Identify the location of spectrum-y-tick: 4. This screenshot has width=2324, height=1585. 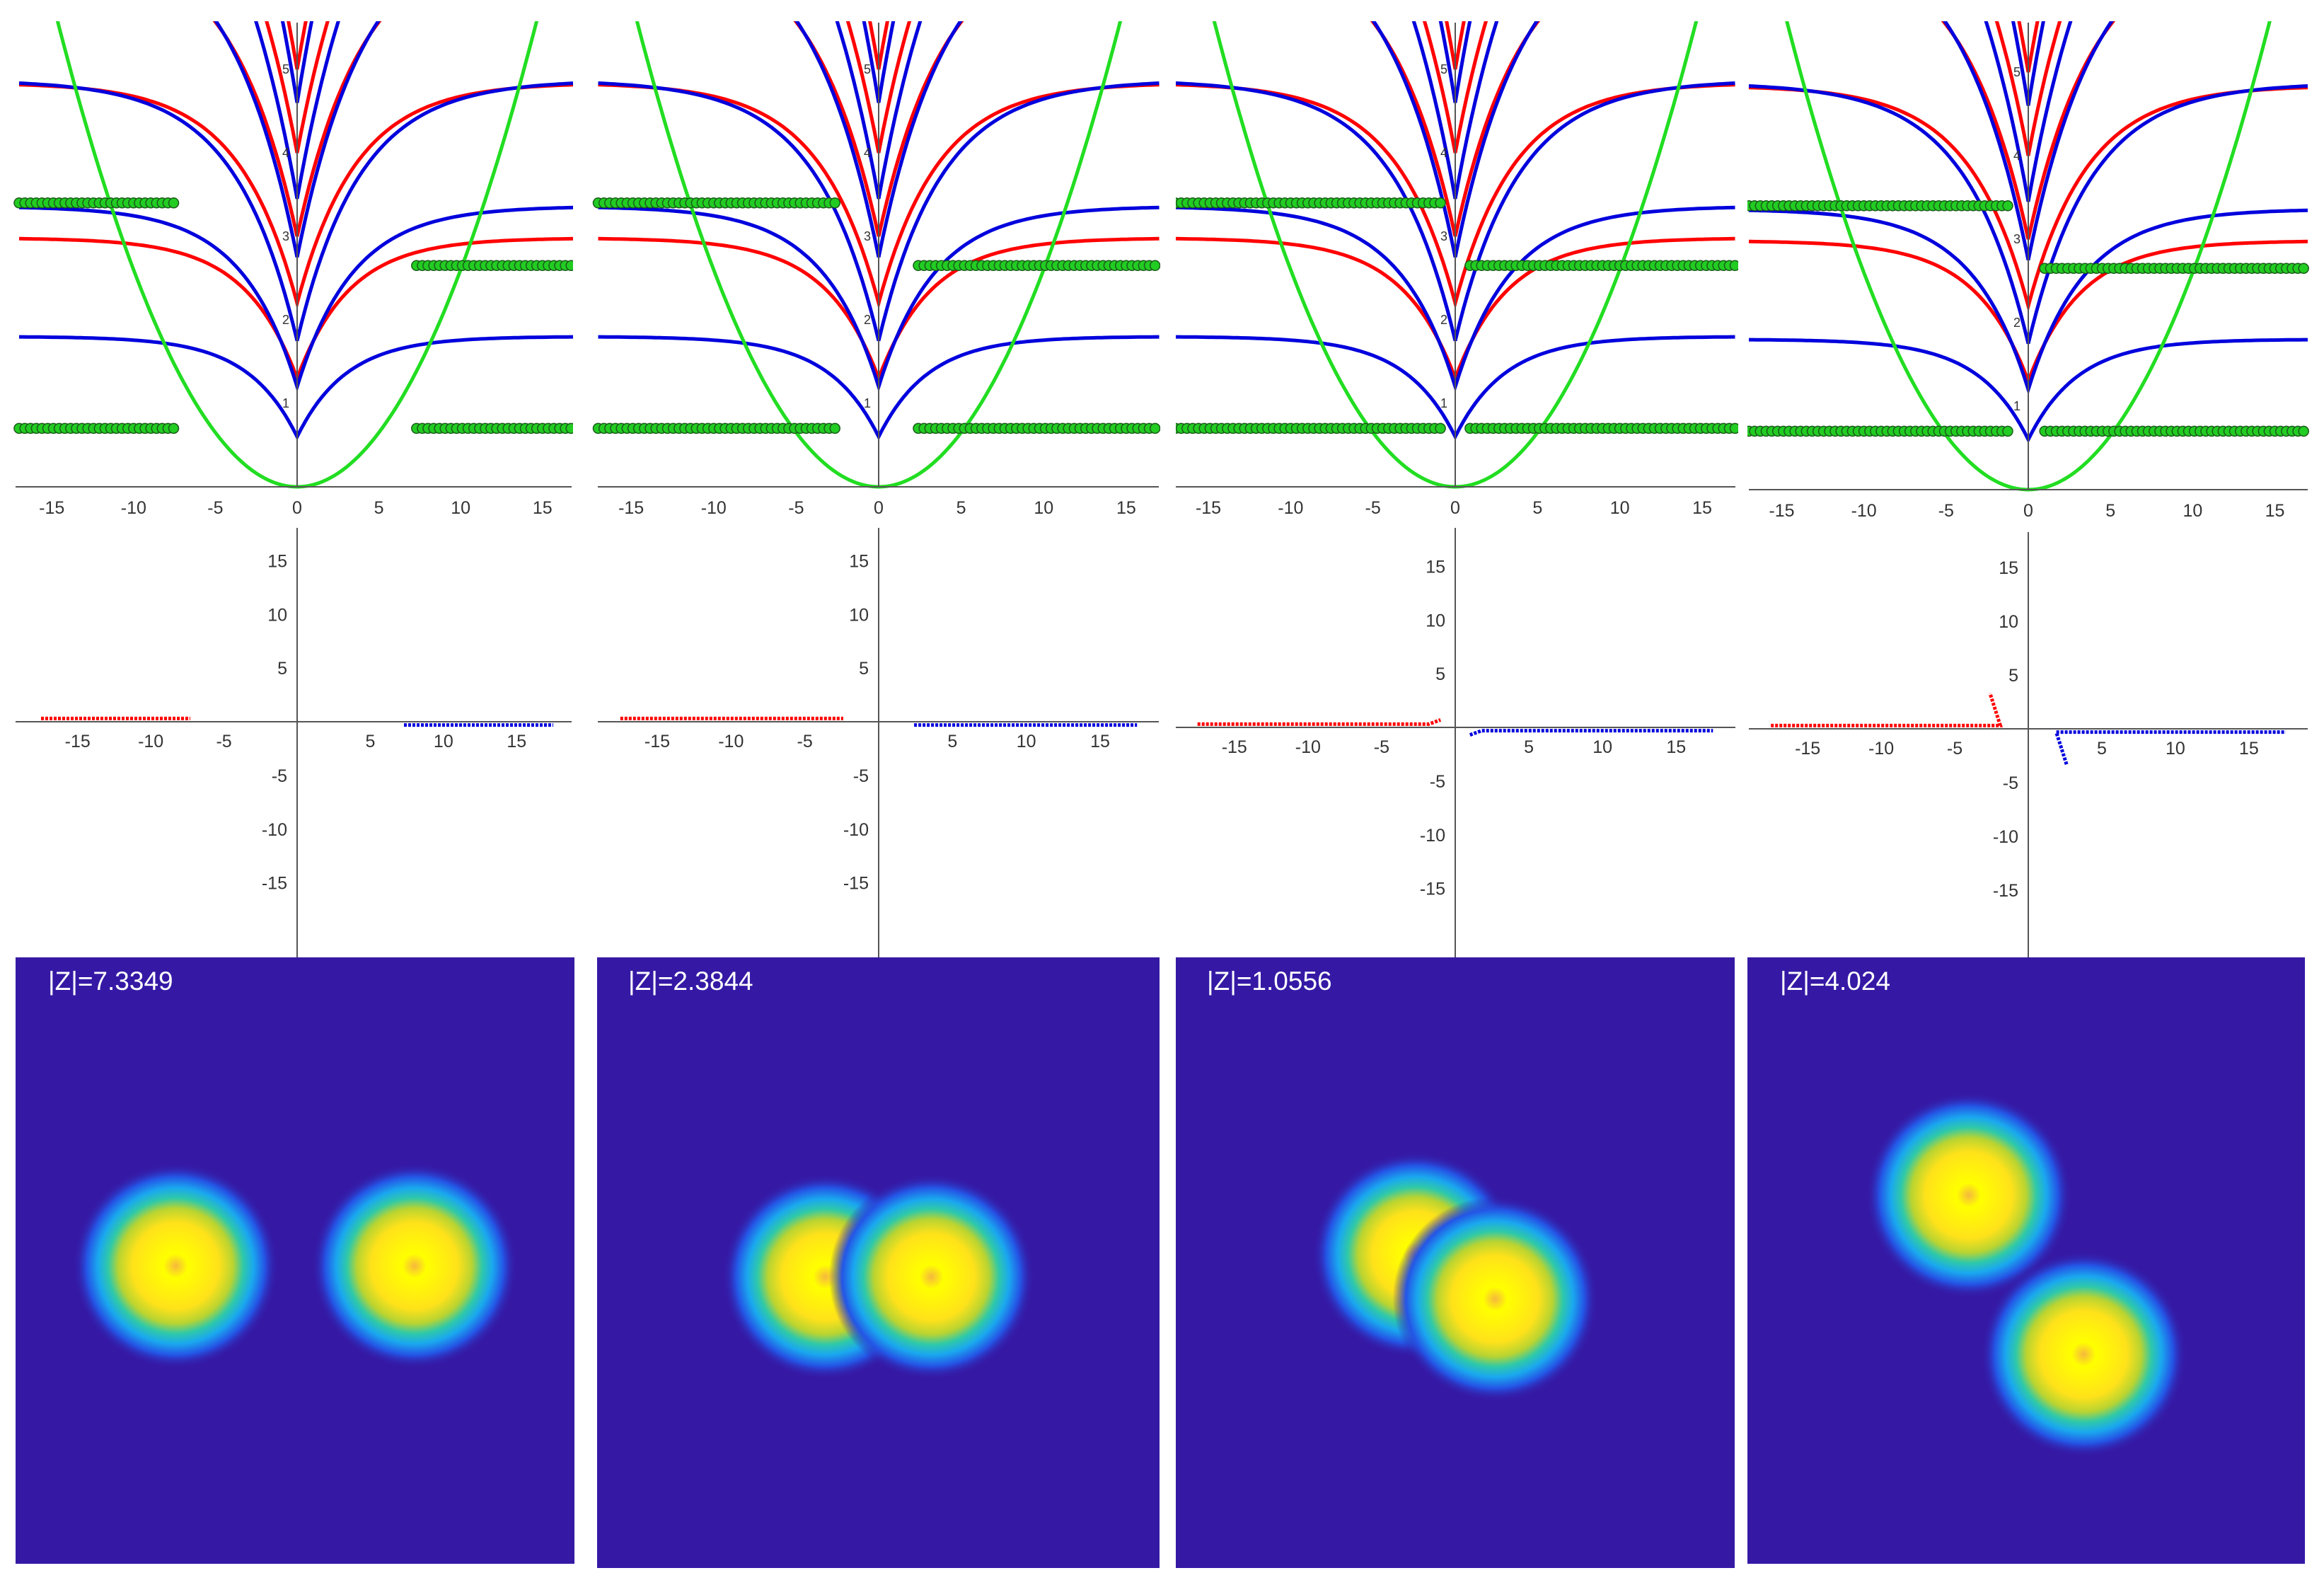
(867, 153).